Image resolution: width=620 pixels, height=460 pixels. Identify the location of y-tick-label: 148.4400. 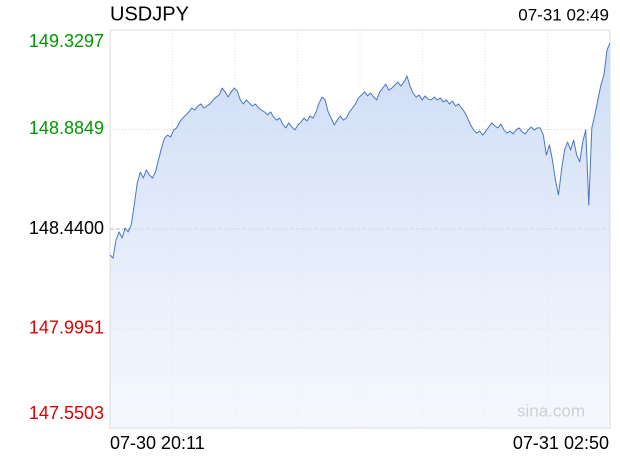
(66, 228).